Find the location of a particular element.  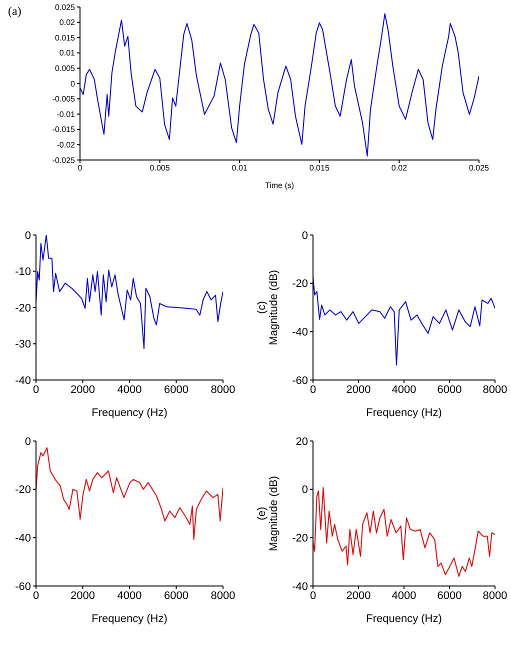

y-tick-label: -0.025 is located at coordinates (64, 160).